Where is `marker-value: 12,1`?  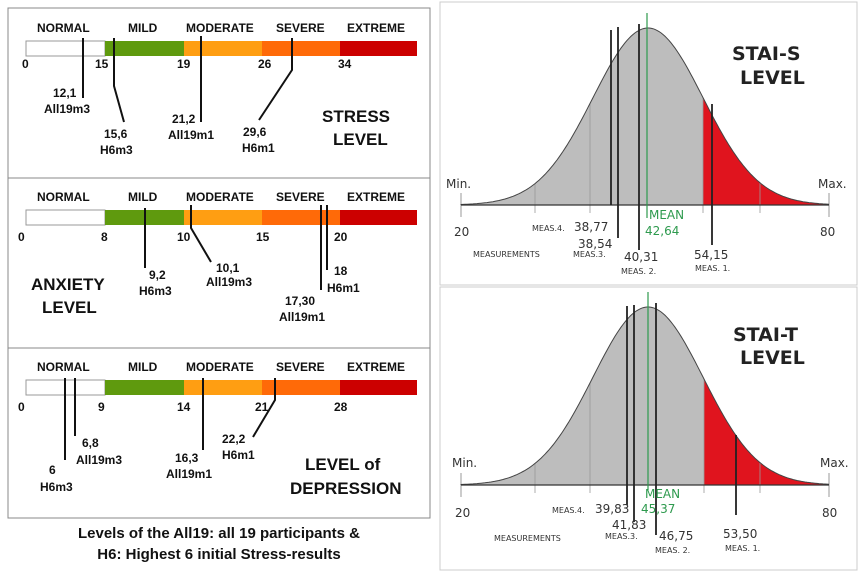 marker-value: 12,1 is located at coordinates (65, 93).